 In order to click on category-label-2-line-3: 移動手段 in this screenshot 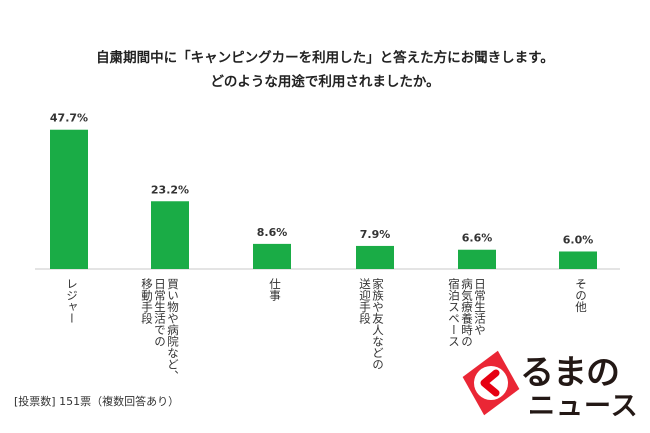, I will do `click(147, 301)`.